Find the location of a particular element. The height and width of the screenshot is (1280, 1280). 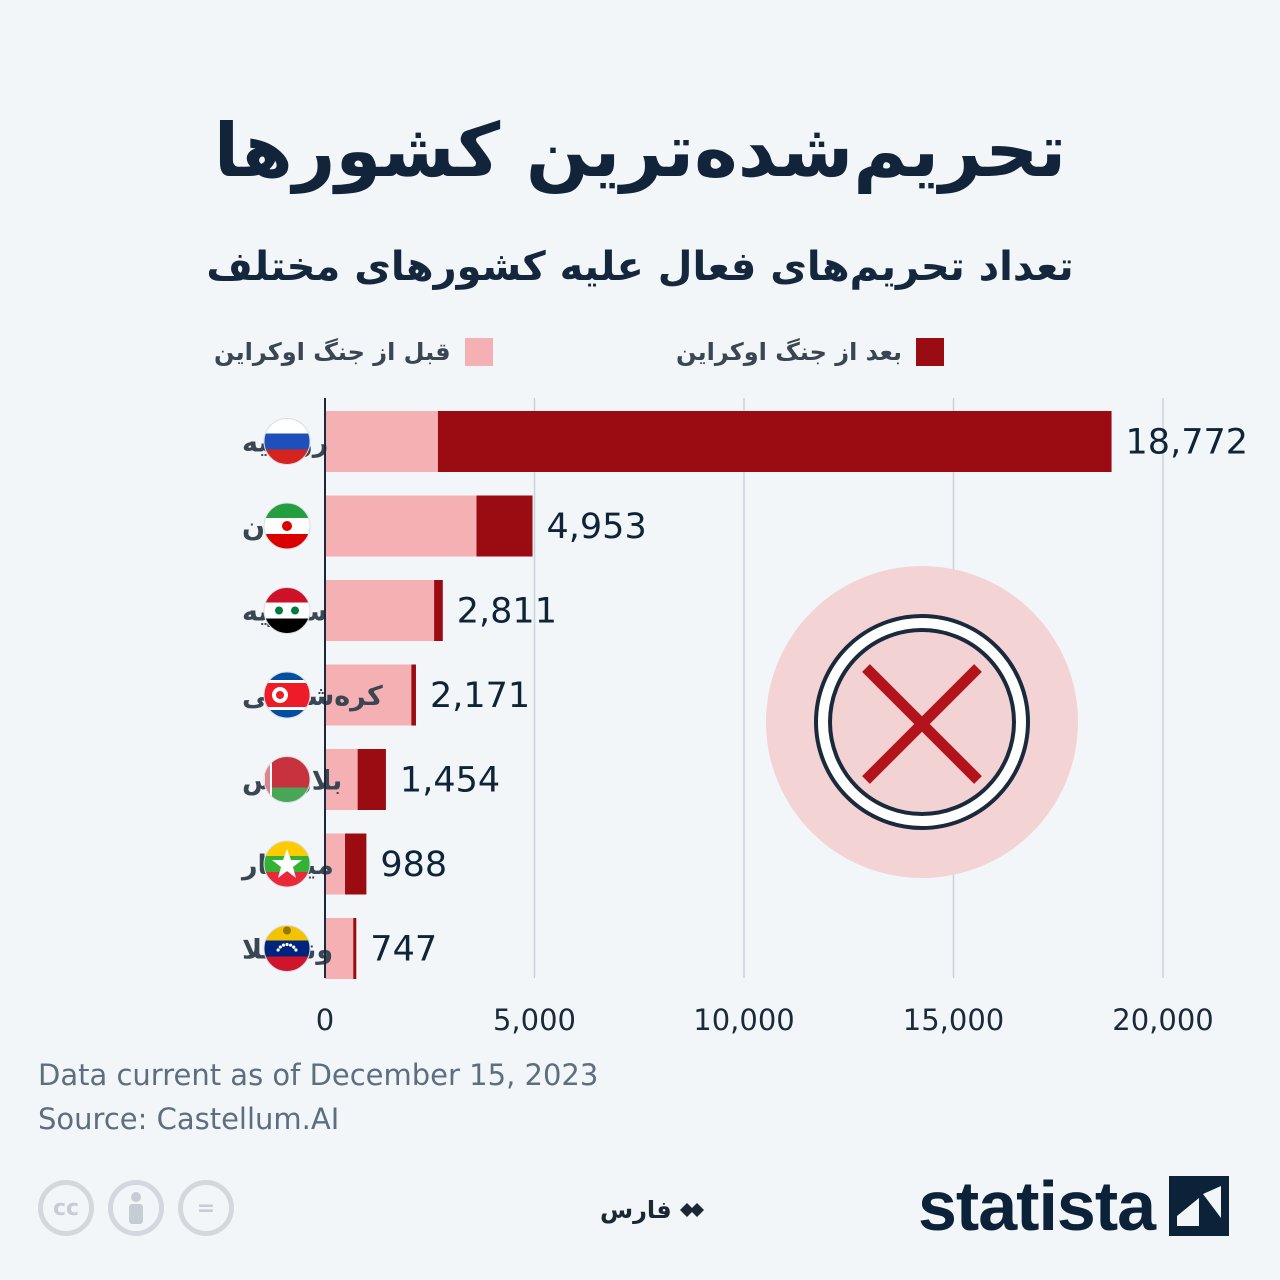

legend-item-before: قبل از جنگ اوکراین is located at coordinates (353, 352).